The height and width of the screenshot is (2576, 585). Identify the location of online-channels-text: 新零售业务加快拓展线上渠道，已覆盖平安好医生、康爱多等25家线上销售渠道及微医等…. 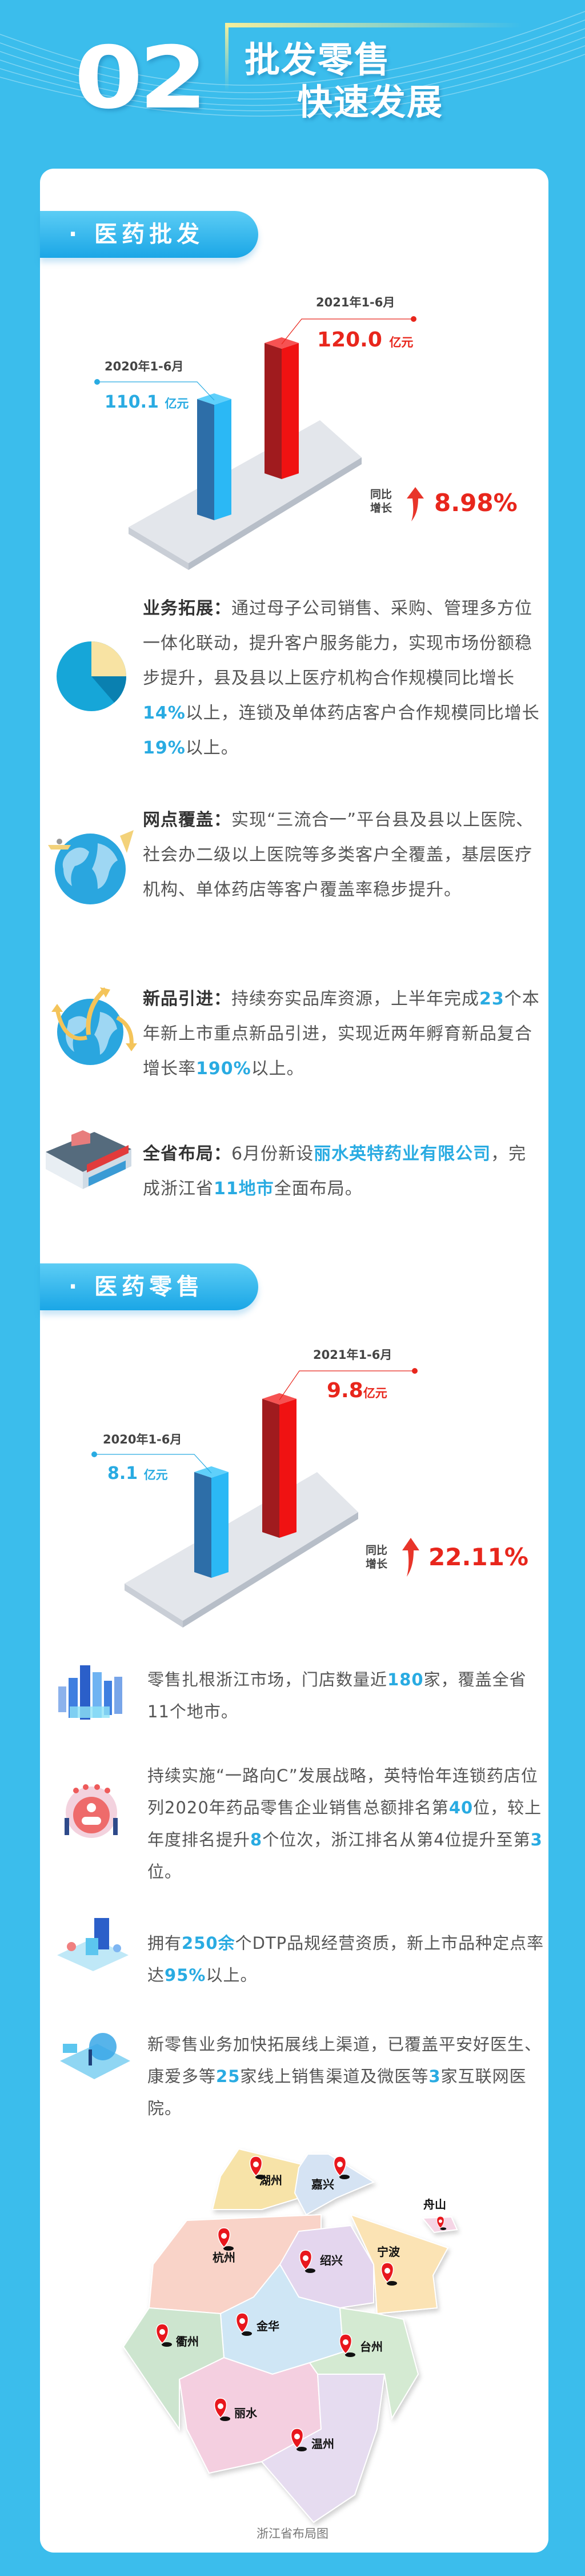
(347, 2076).